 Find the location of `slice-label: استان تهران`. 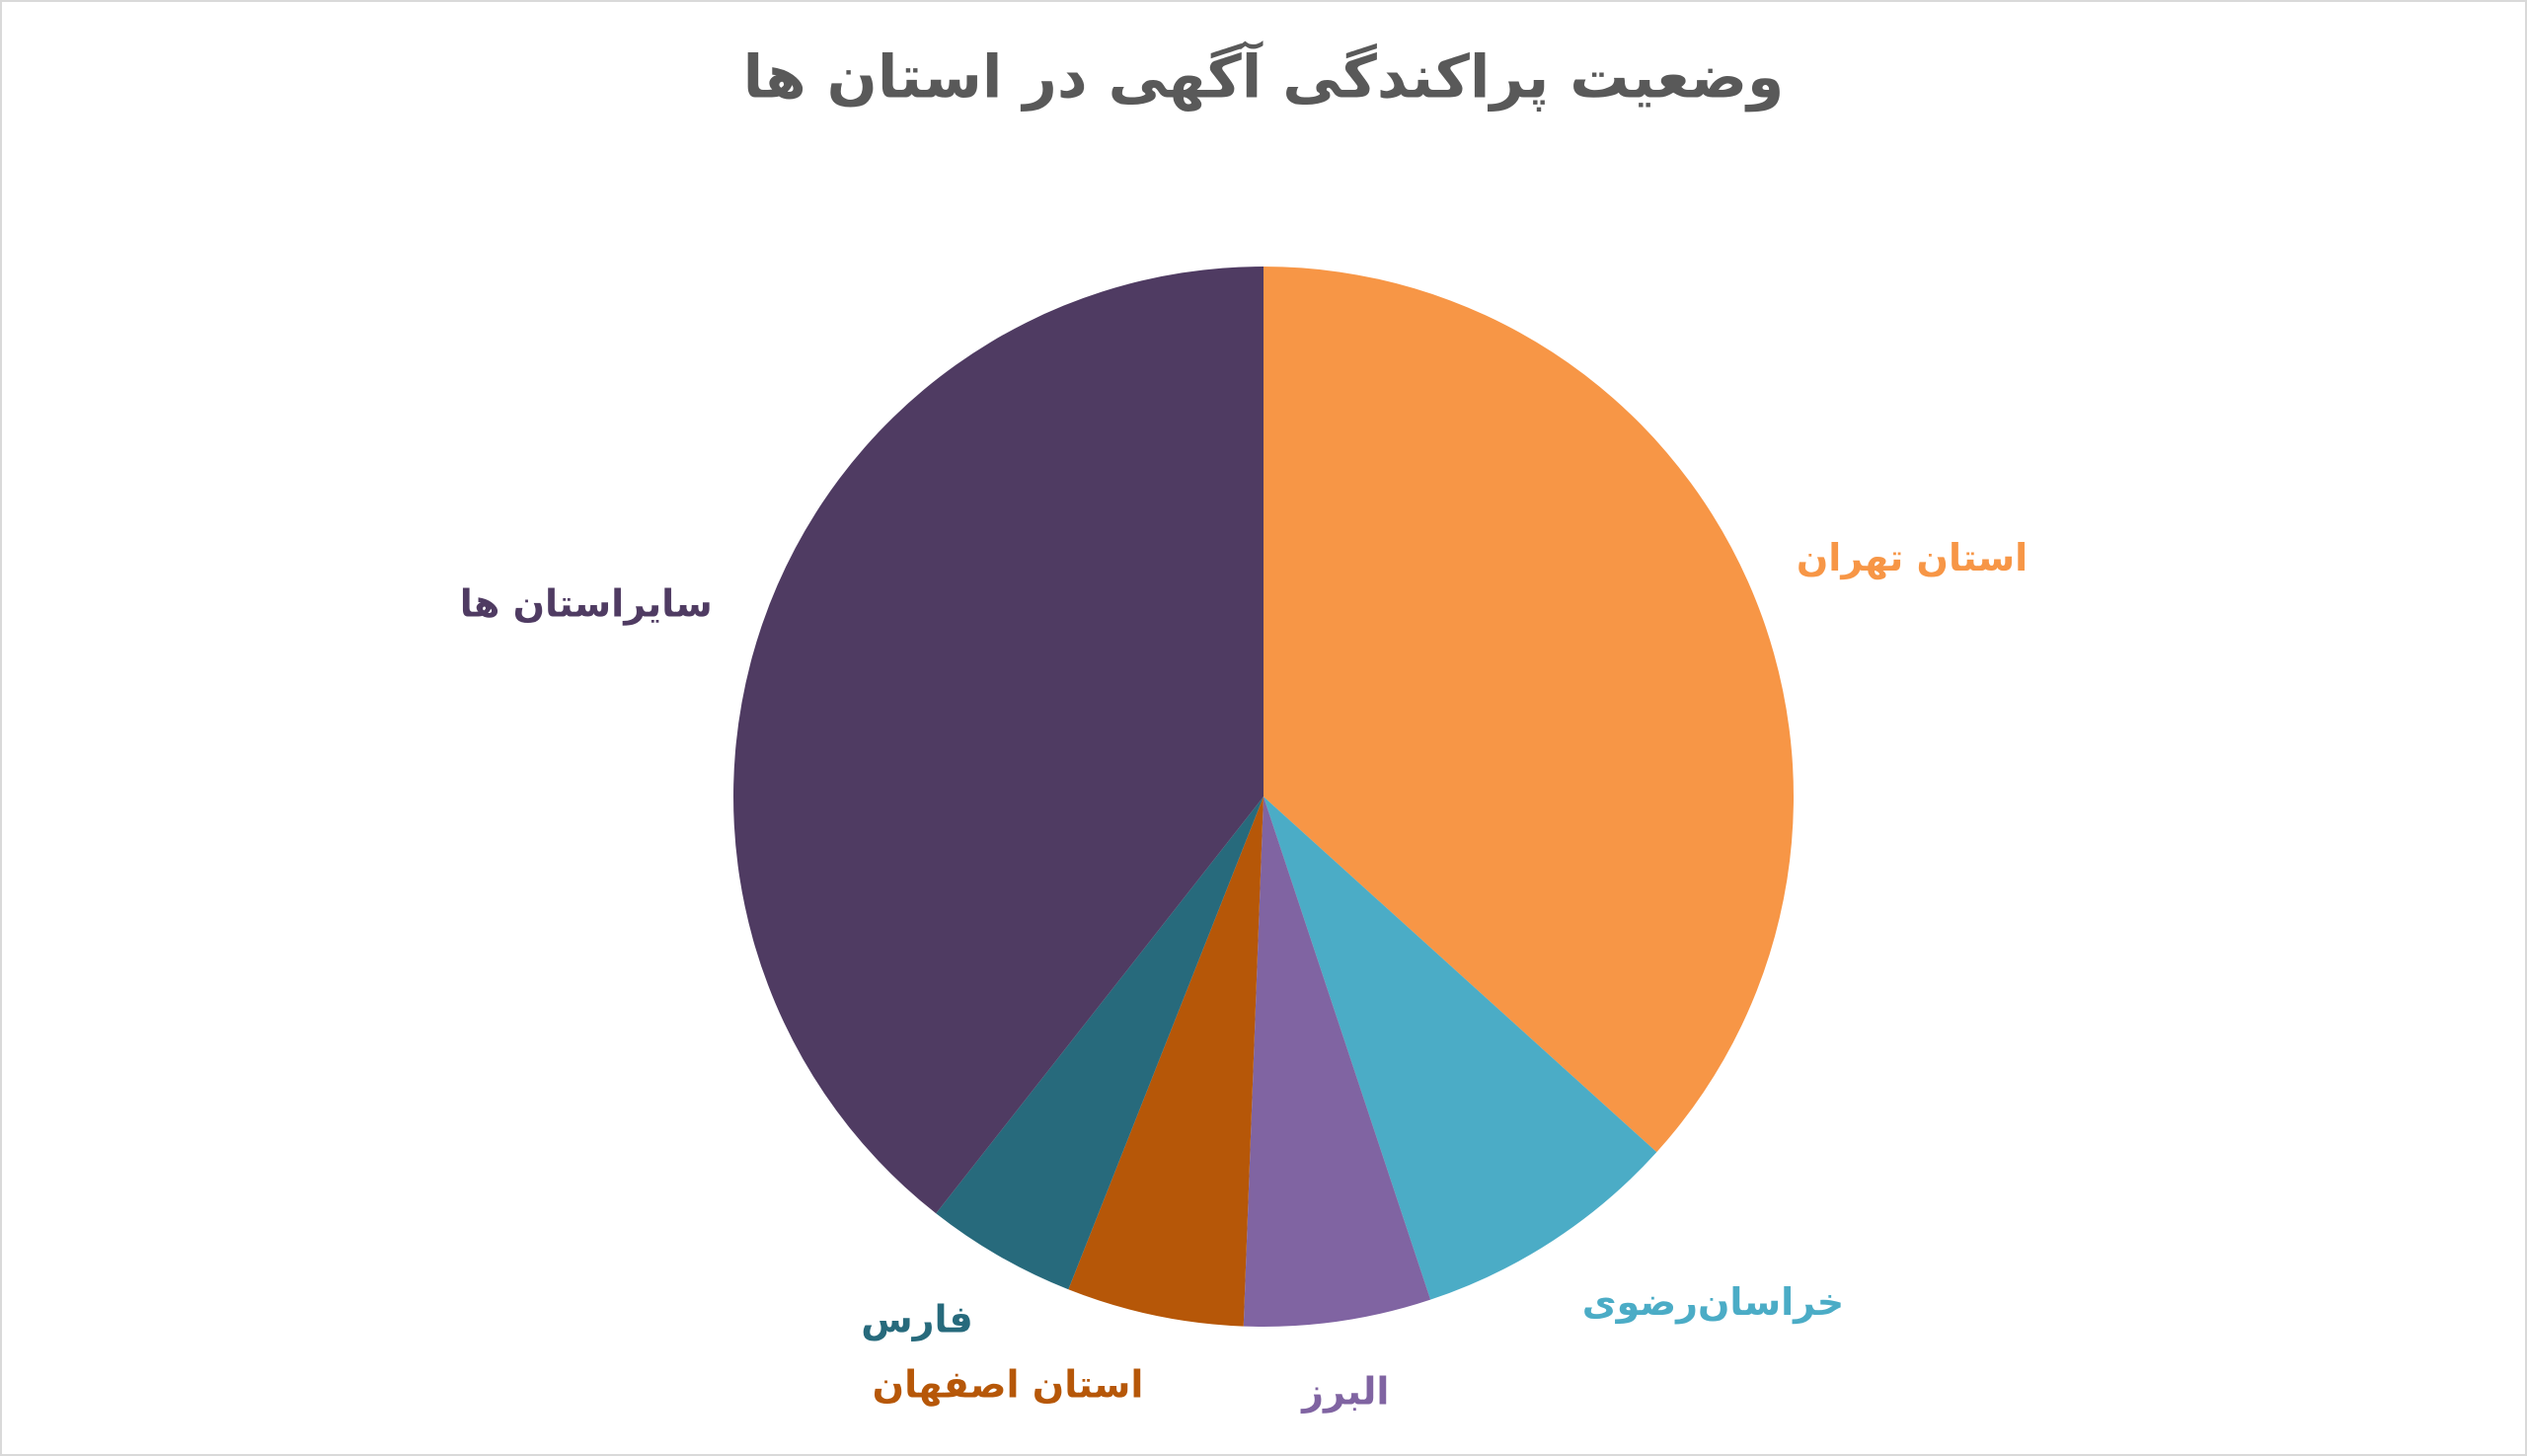

slice-label: استان تهران is located at coordinates (1912, 557).